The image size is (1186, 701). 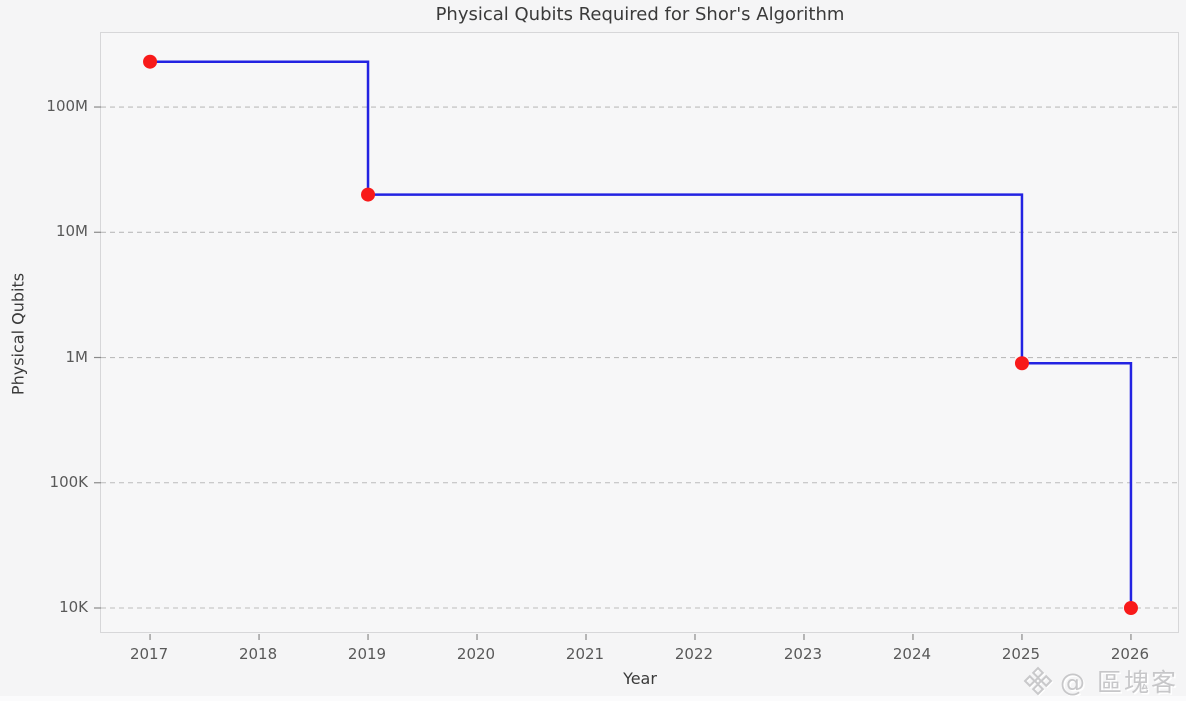 What do you see at coordinates (1021, 654) in the screenshot?
I see `x-tick-label: 2025` at bounding box center [1021, 654].